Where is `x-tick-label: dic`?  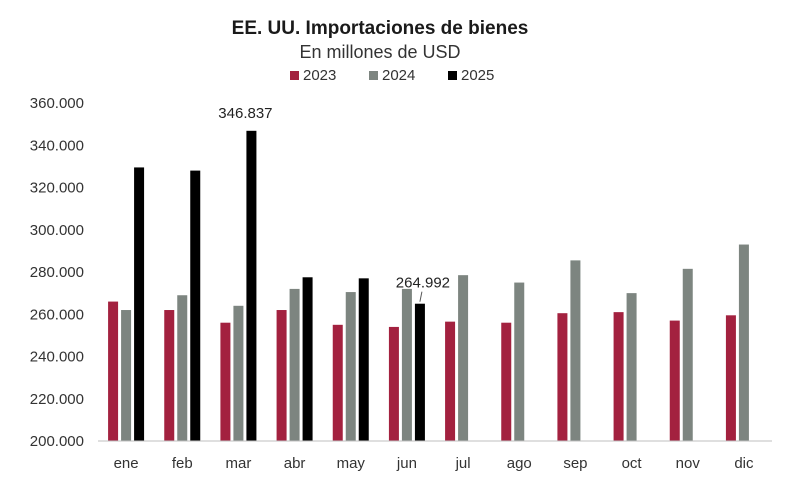
x-tick-label: dic is located at coordinates (744, 463).